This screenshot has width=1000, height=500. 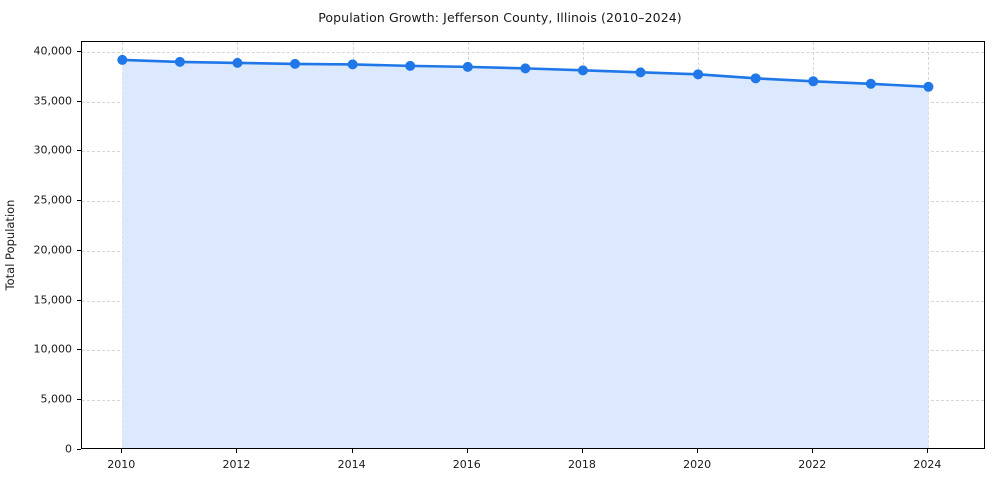 What do you see at coordinates (53, 250) in the screenshot?
I see `y-tick-label: 20,000` at bounding box center [53, 250].